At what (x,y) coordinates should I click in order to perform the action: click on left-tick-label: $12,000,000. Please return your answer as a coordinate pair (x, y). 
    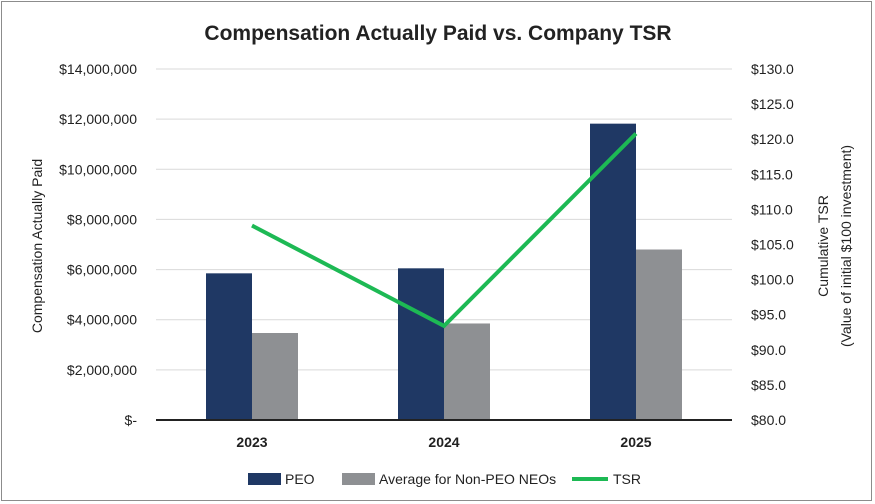
    Looking at the image, I should click on (98, 119).